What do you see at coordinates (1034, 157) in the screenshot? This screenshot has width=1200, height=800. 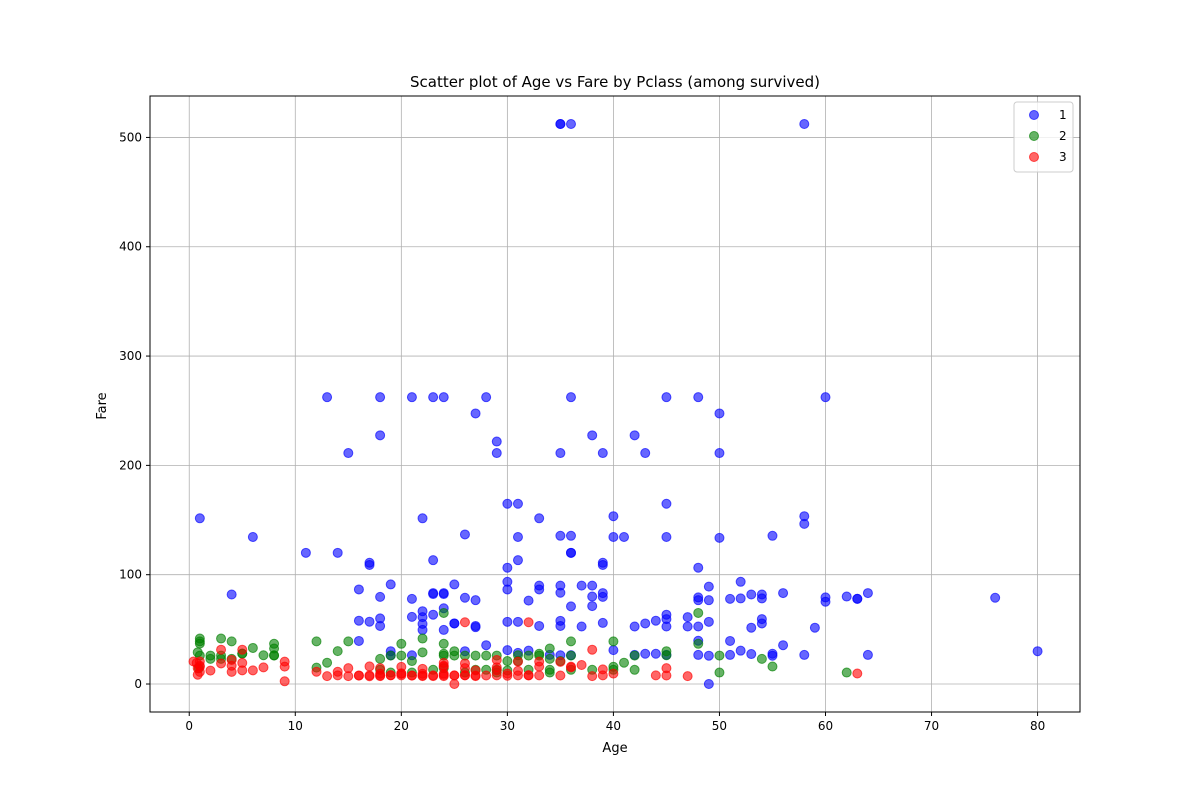 I see `legend-marker` at bounding box center [1034, 157].